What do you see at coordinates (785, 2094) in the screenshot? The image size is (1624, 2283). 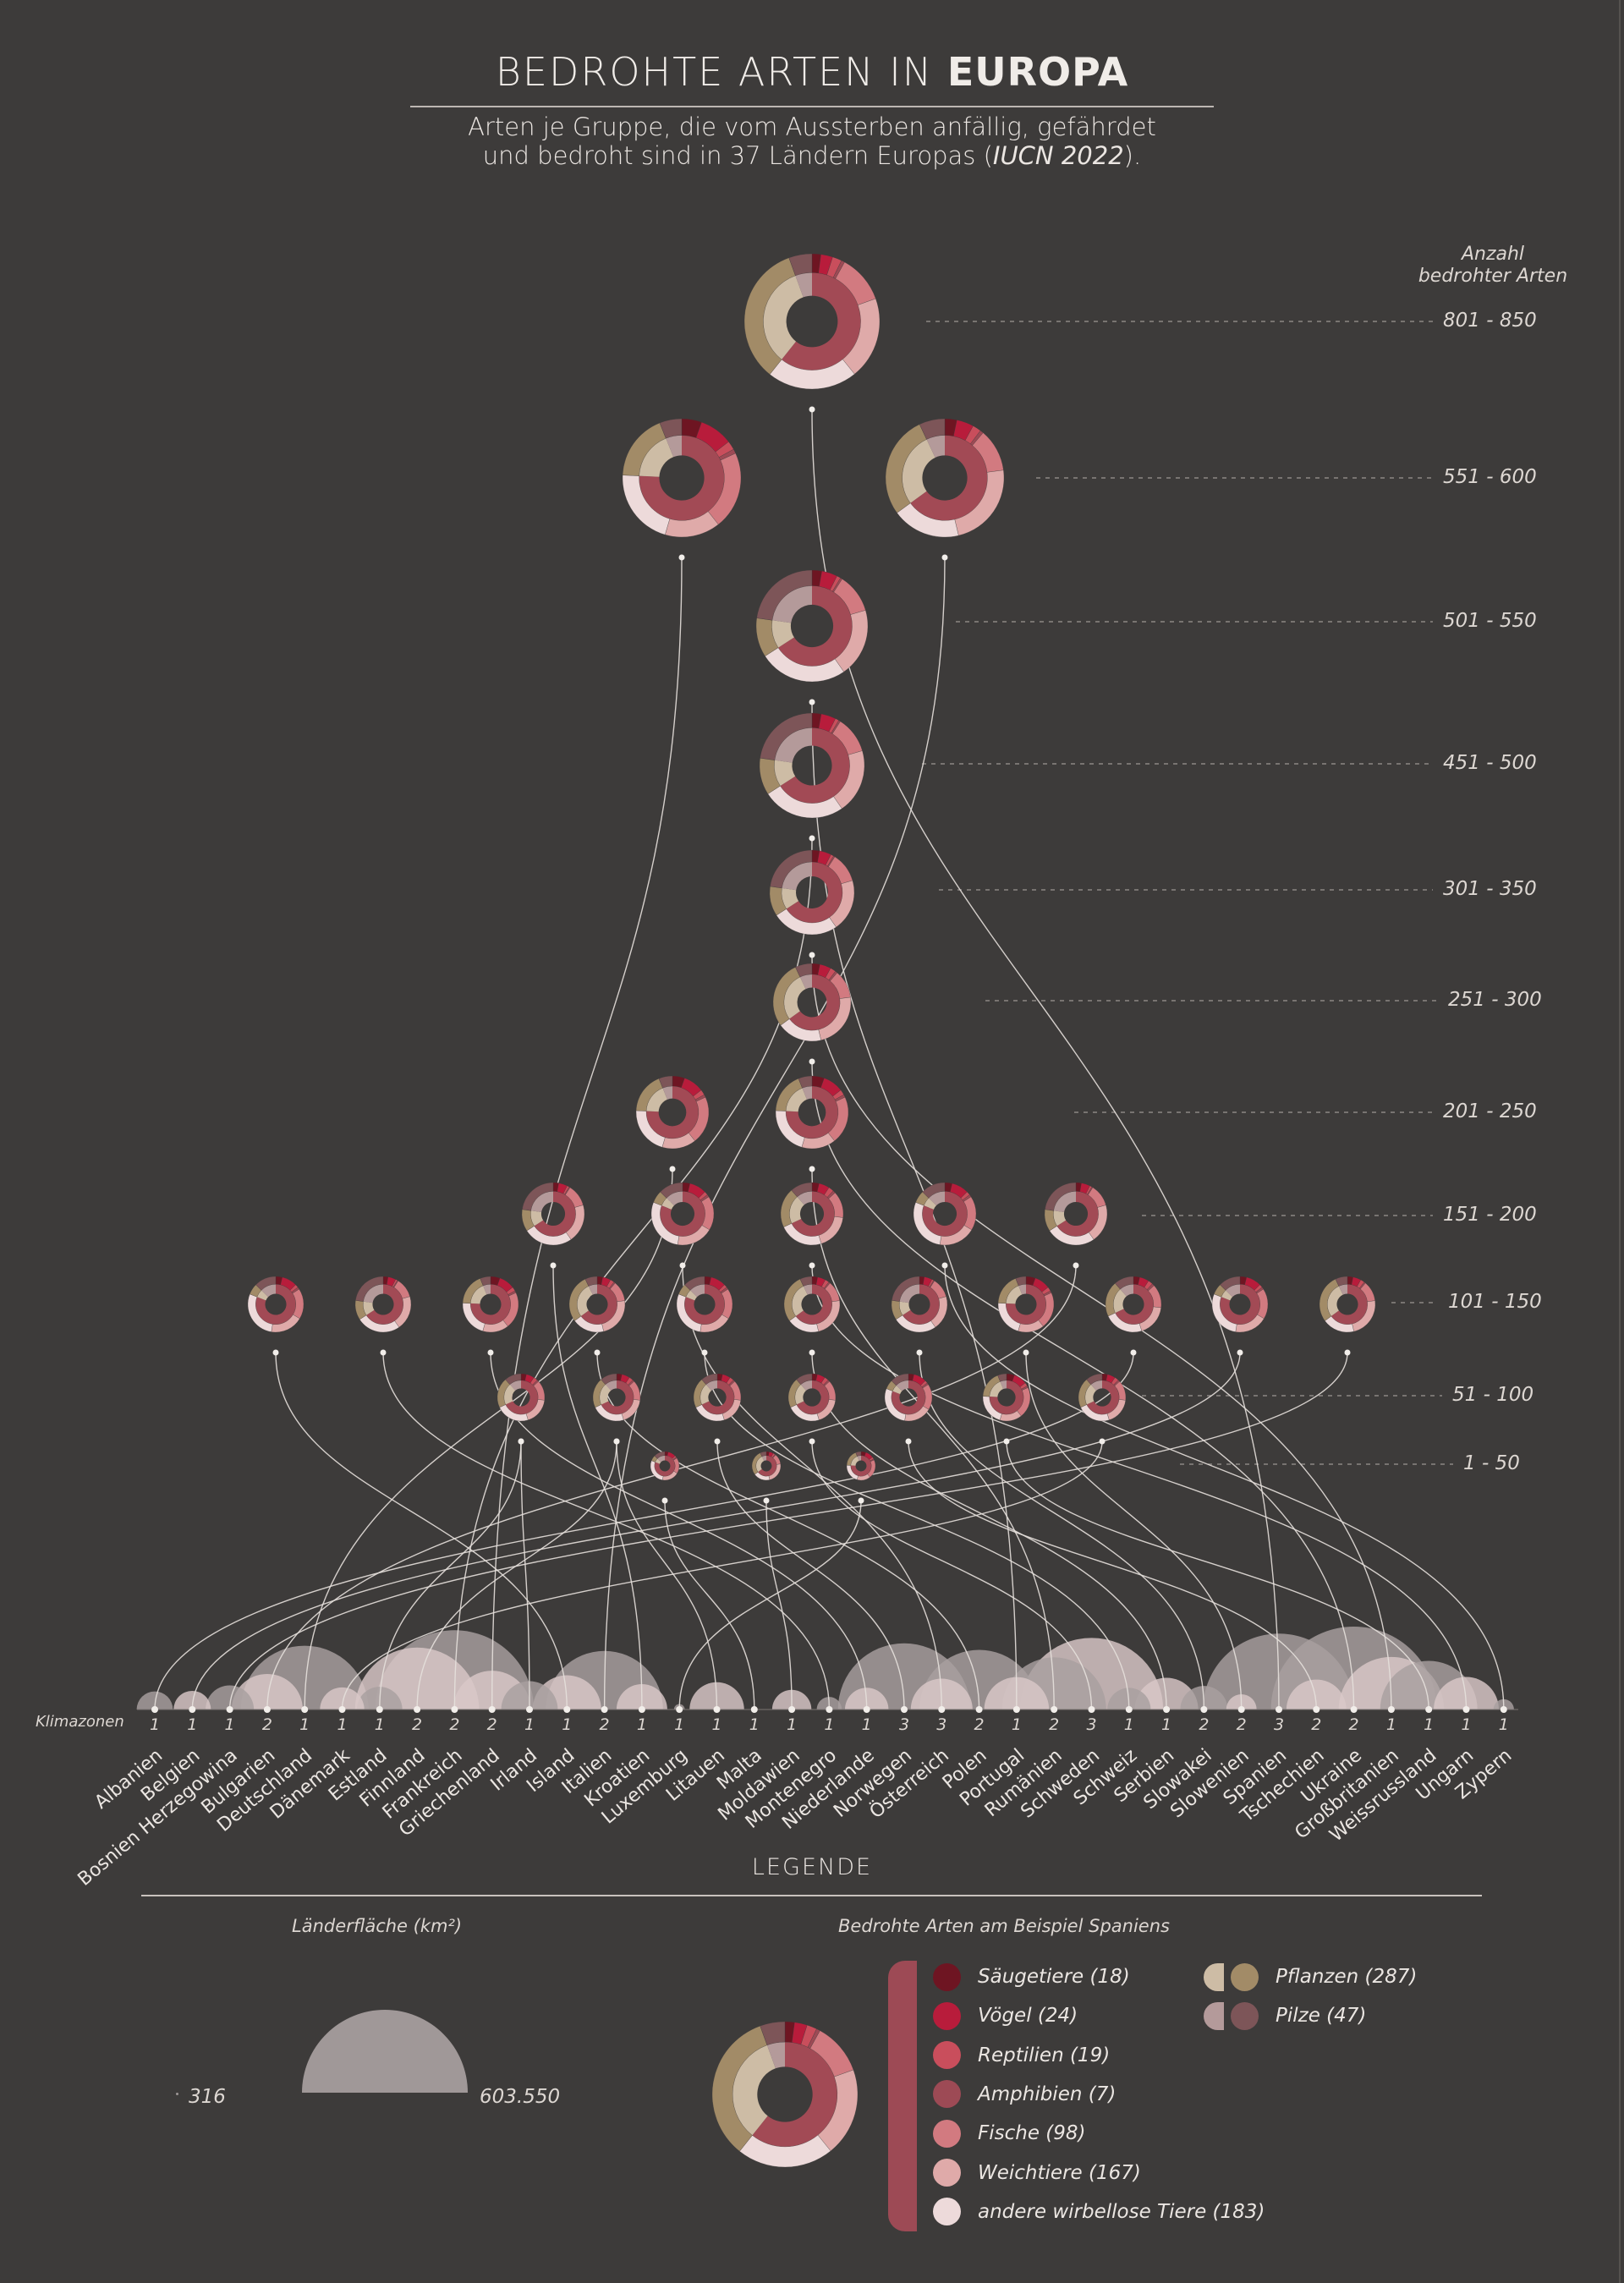 I see `legend-donut` at bounding box center [785, 2094].